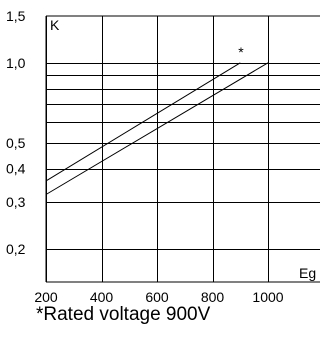 The height and width of the screenshot is (347, 320). I want to click on x-tick-label: 200, so click(46, 297).